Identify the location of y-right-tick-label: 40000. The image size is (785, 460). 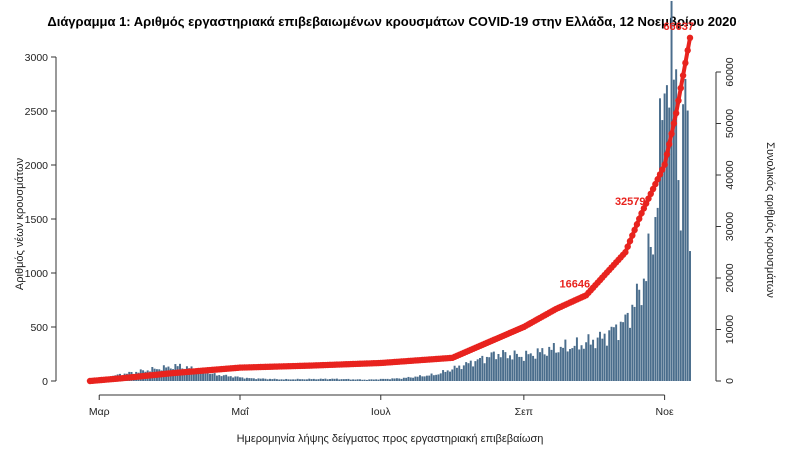
(730, 174).